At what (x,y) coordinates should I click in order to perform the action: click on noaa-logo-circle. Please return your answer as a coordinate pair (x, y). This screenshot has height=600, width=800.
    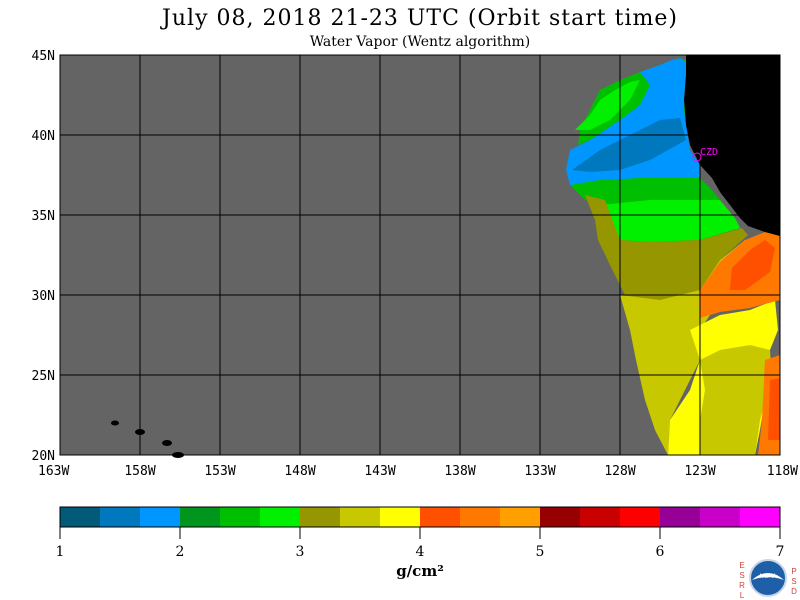
    Looking at the image, I should click on (768, 578).